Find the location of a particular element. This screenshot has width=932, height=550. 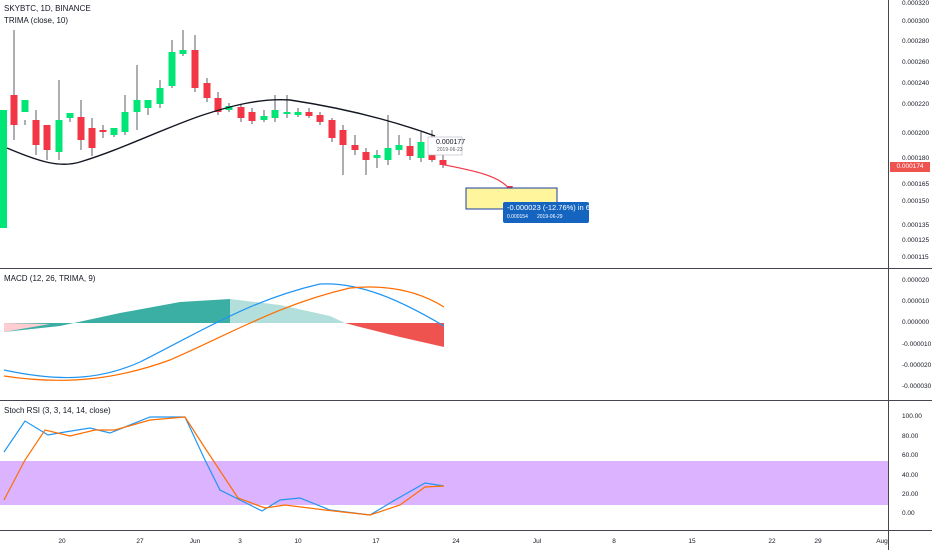

candles-group is located at coordinates (228, 102).